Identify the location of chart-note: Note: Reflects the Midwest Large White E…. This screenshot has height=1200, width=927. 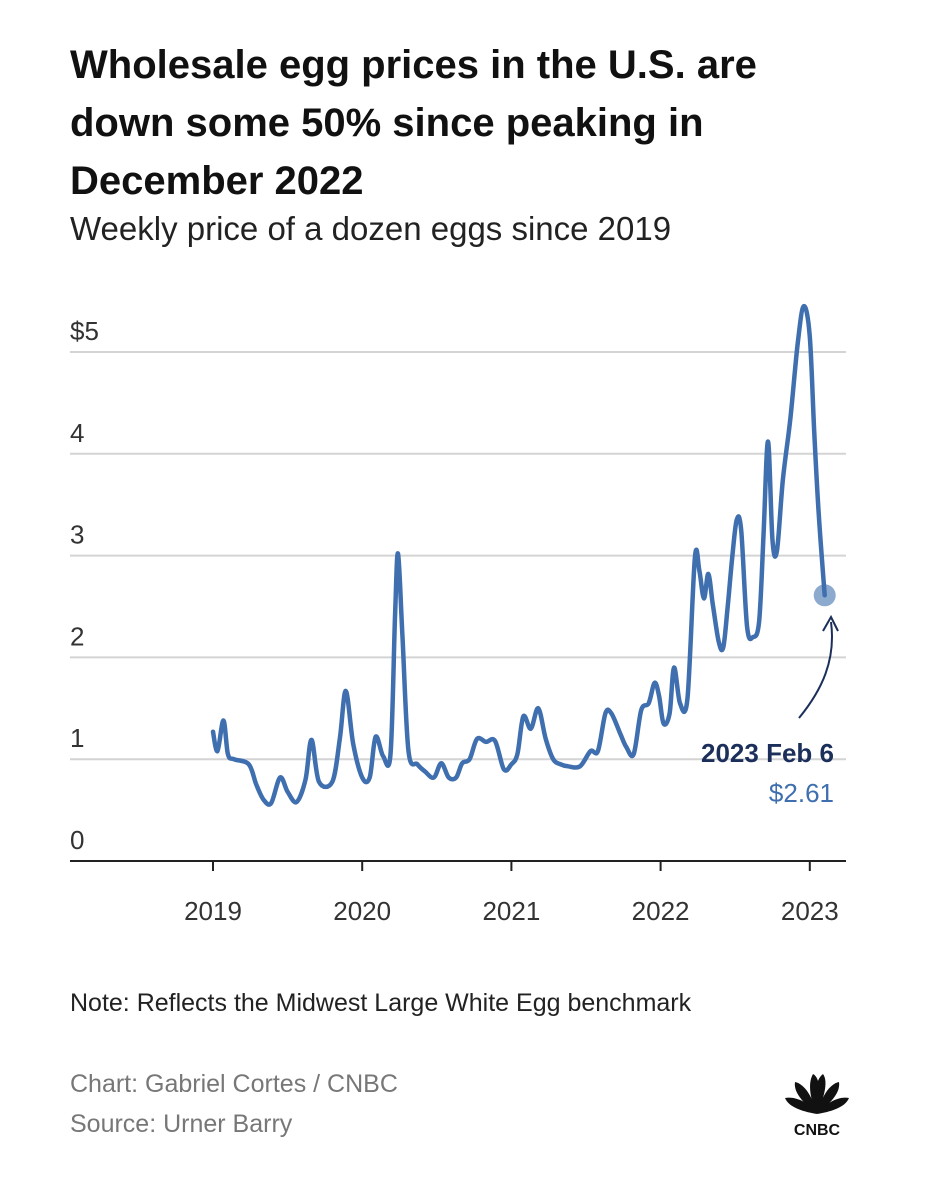
(381, 1003).